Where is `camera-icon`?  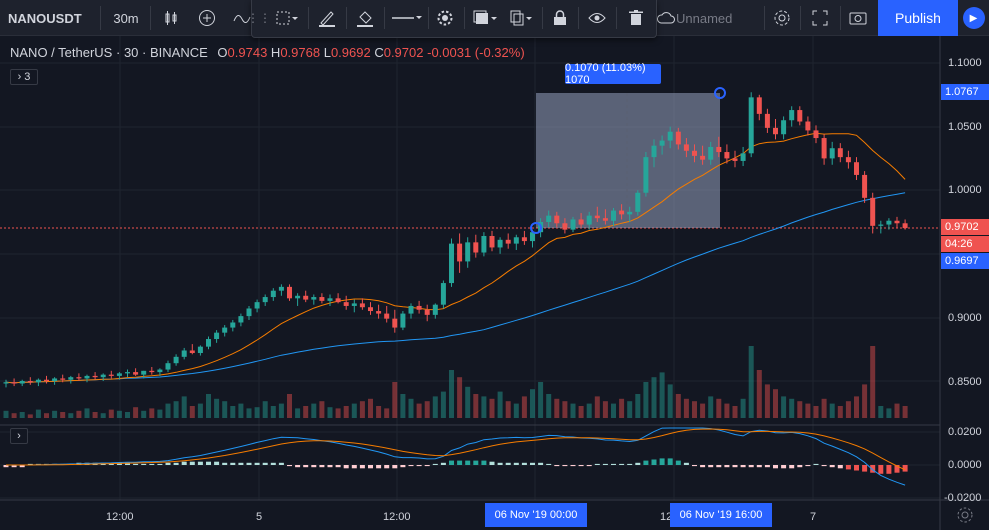 camera-icon is located at coordinates (858, 18).